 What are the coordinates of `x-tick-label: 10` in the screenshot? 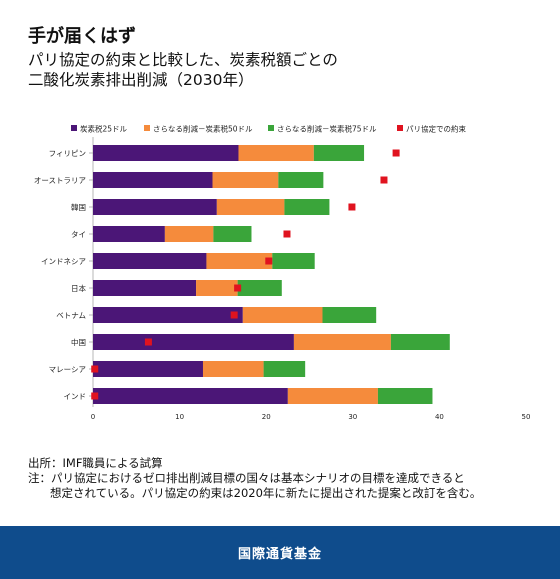 It's located at (179, 417).